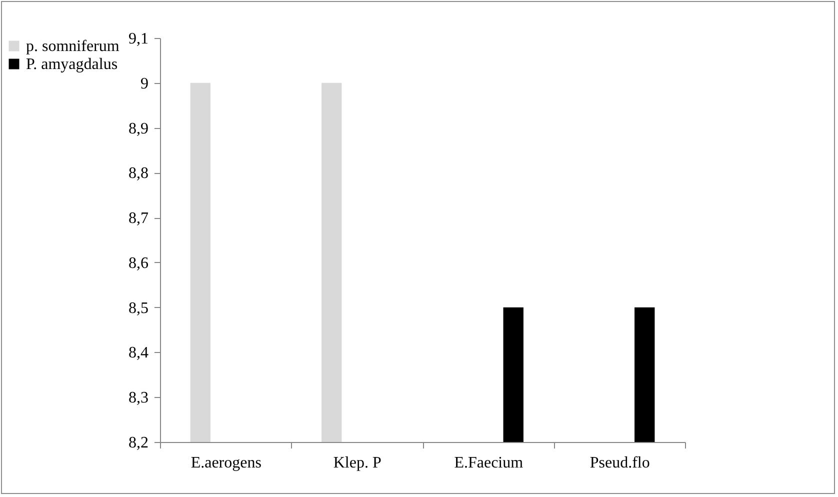  I want to click on y-tick-label: 8,8, so click(138, 173).